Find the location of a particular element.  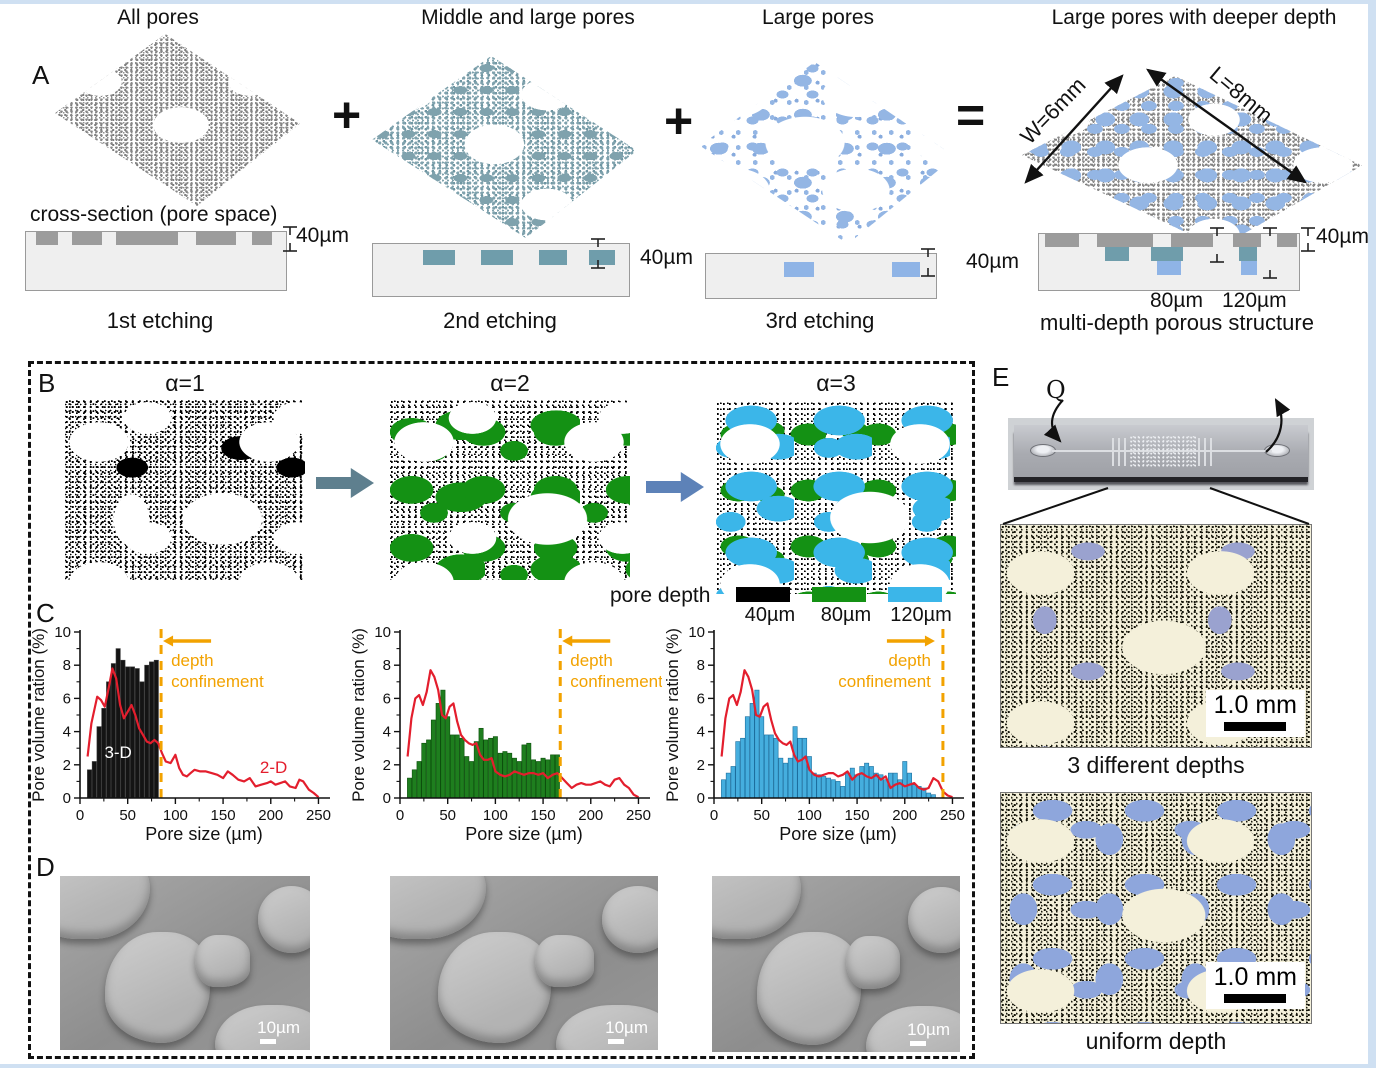

pointcloud-large is located at coordinates (827, 153).